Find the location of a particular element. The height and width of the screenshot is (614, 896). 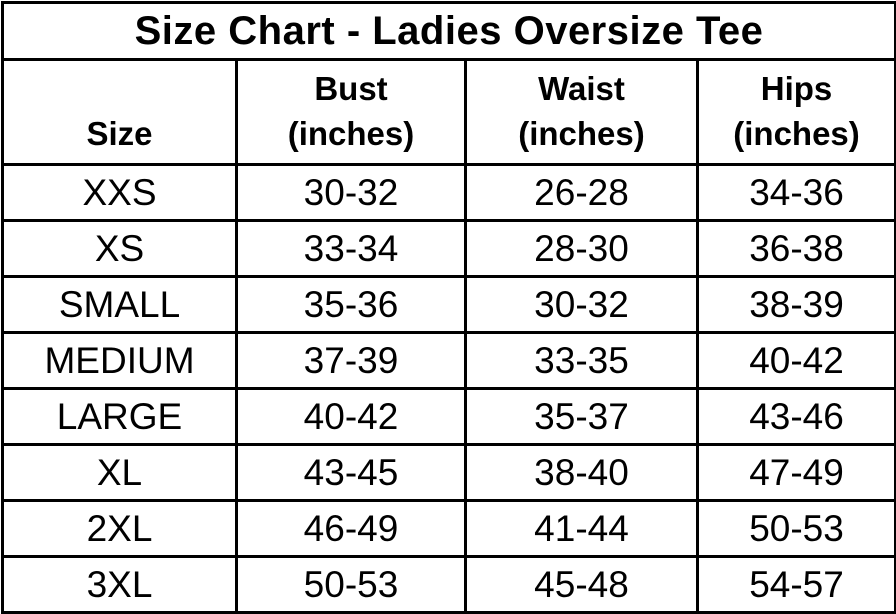

header-label: Bust is located at coordinates (351, 88).